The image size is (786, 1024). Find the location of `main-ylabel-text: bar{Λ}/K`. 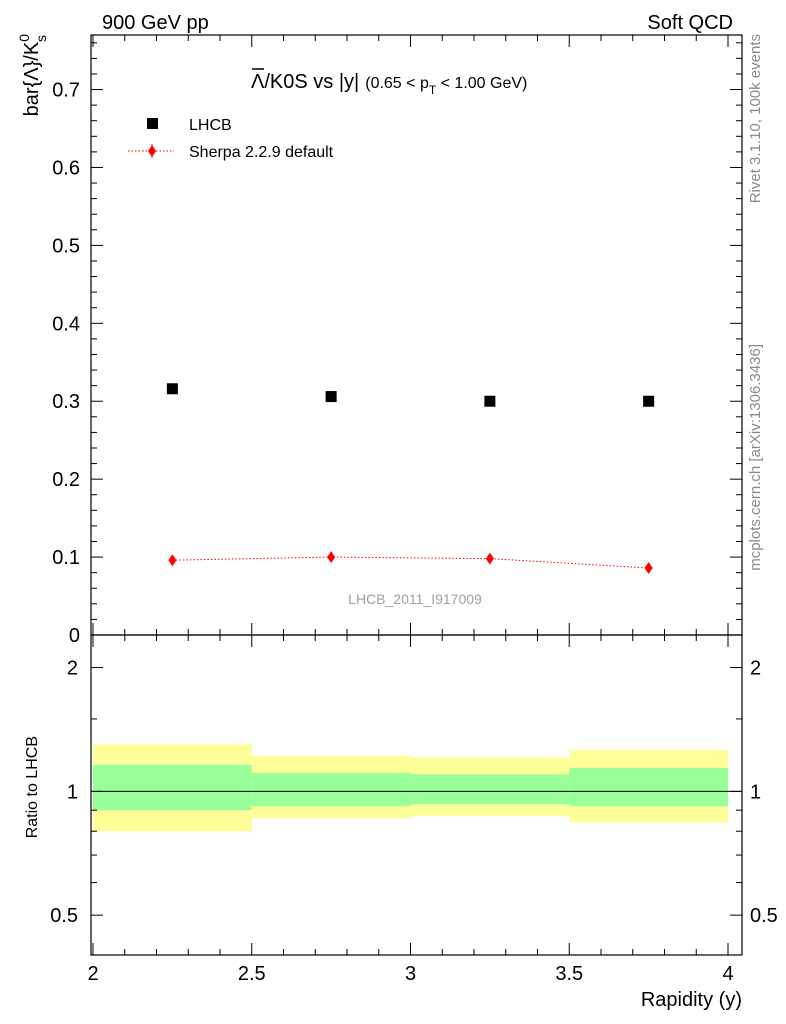

main-ylabel-text: bar{Λ}/K is located at coordinates (32, 78).